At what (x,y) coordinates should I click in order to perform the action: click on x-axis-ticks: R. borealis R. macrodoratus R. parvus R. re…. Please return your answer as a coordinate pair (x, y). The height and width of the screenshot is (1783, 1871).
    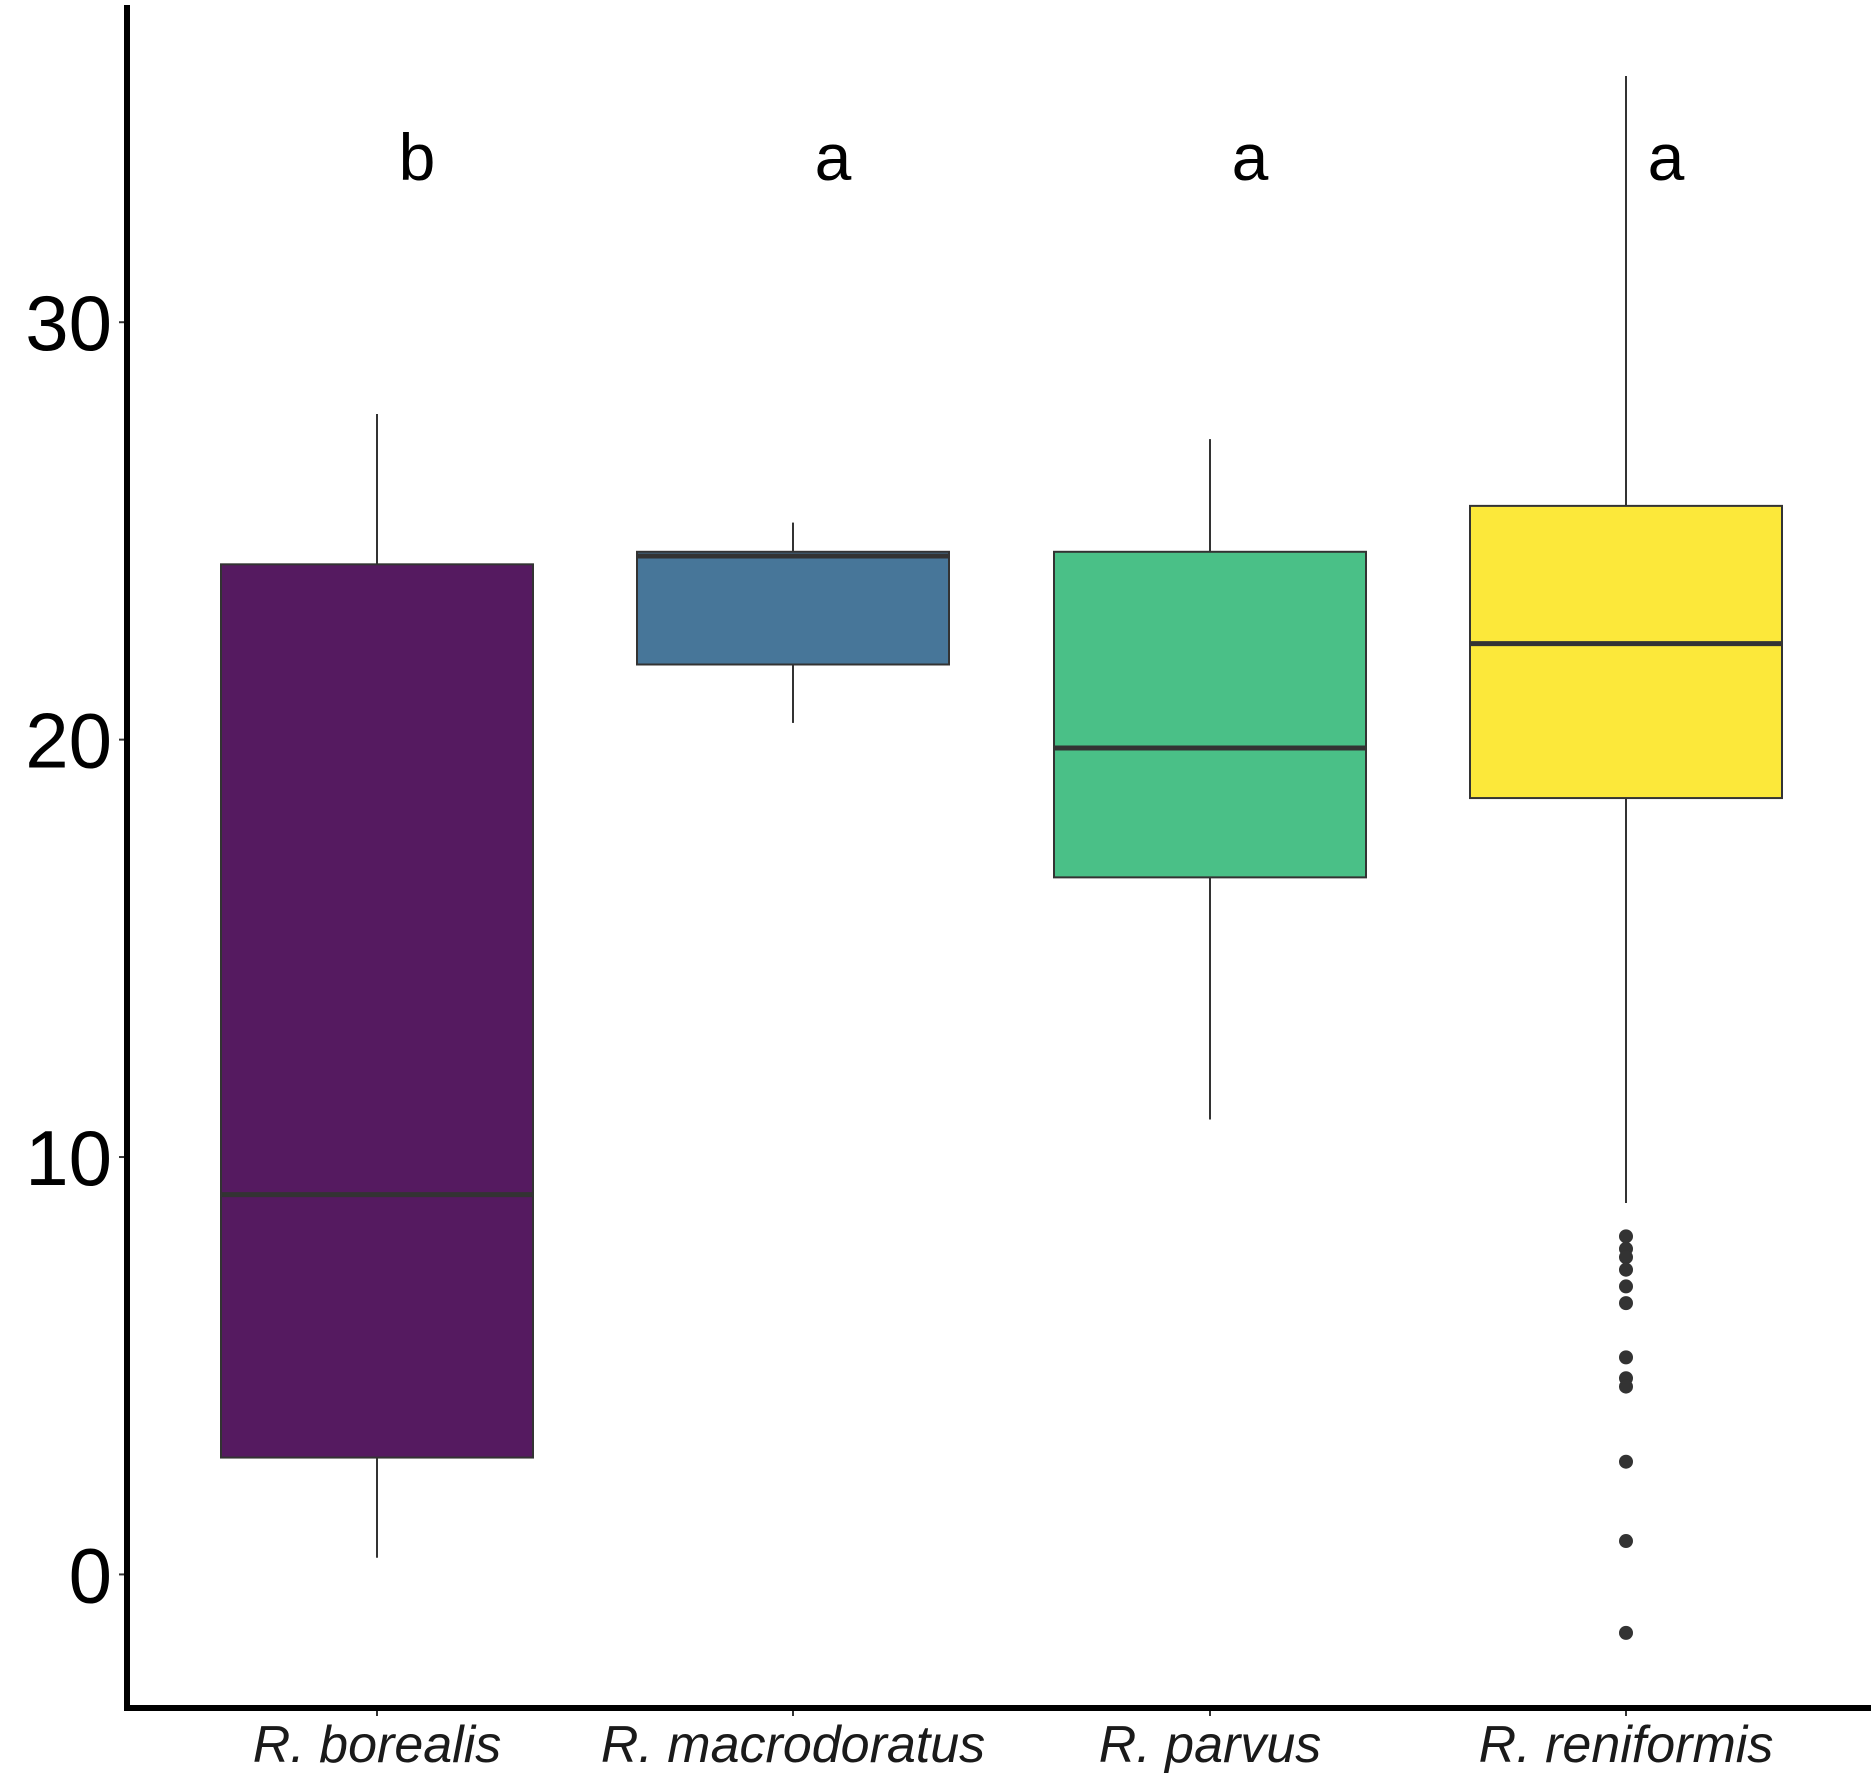
    Looking at the image, I should click on (1013, 1741).